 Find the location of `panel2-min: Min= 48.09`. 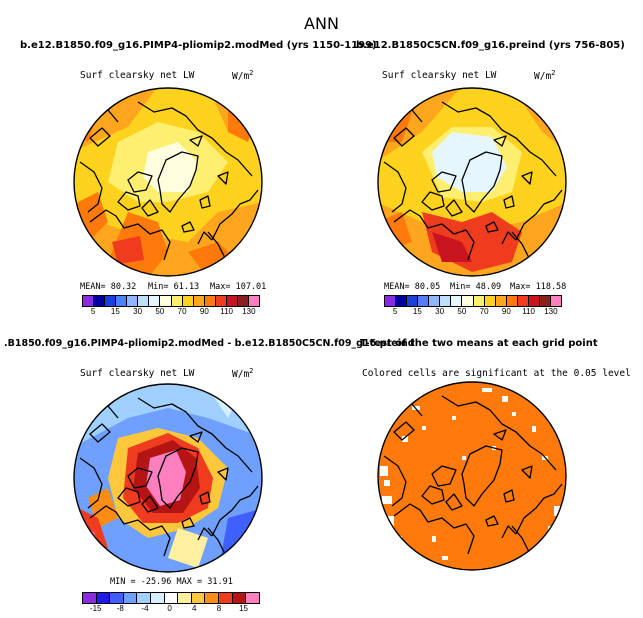

panel2-min: Min= 48.09 is located at coordinates (476, 287).